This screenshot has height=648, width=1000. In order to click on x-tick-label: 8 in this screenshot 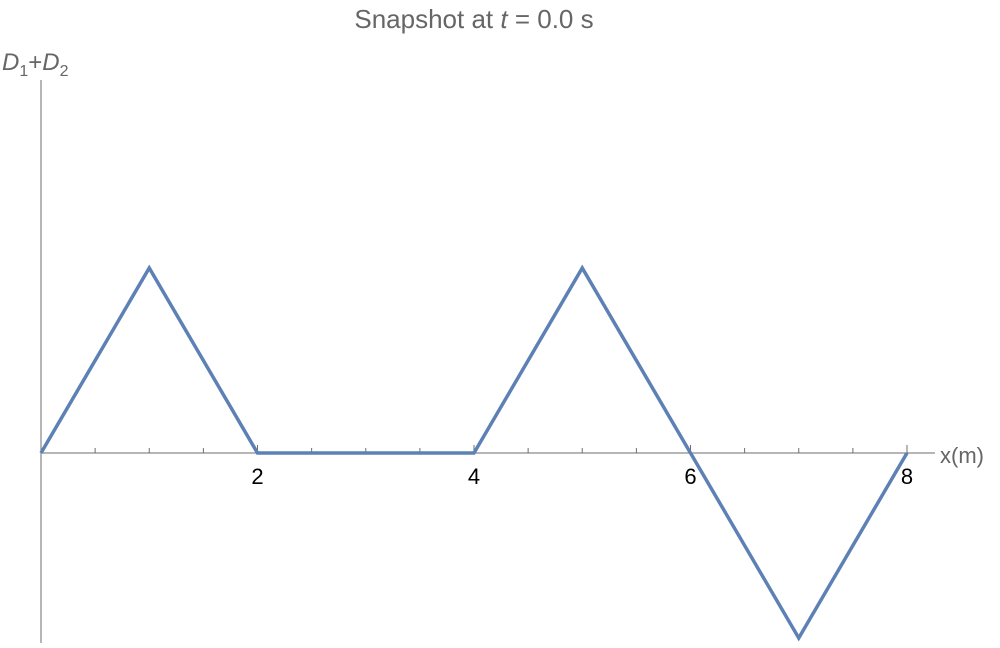, I will do `click(907, 476)`.